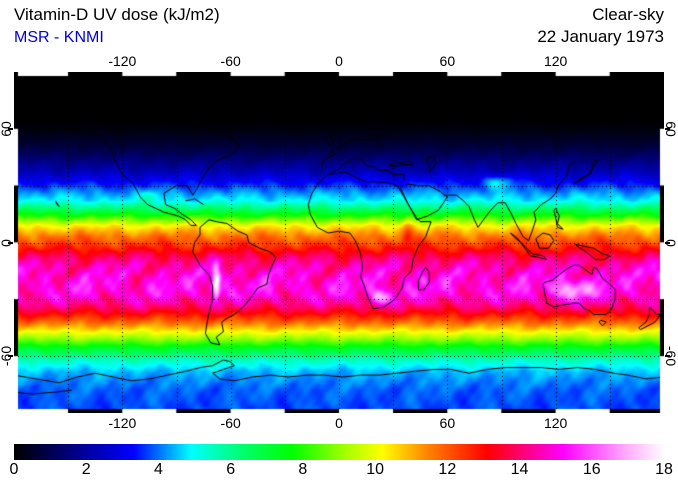 This screenshot has width=678, height=480. Describe the element at coordinates (122, 423) in the screenshot. I see `lon-tick-label-bottom: -120` at that location.